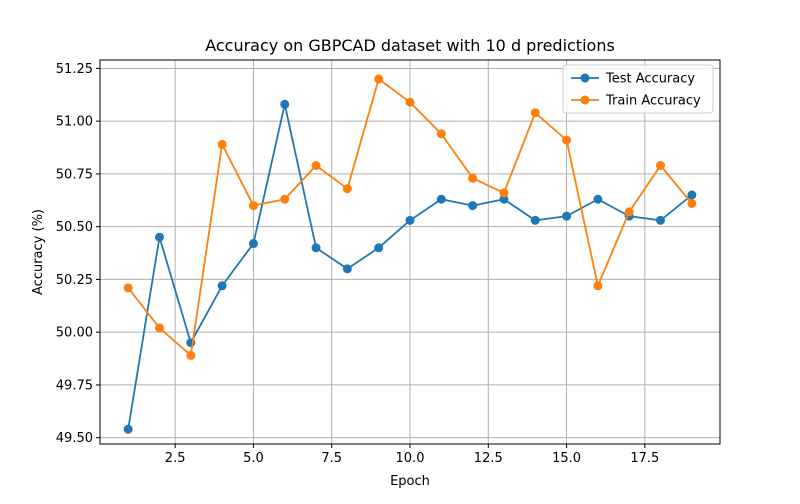 The height and width of the screenshot is (504, 800). Describe the element at coordinates (74, 227) in the screenshot. I see `y-tick-label: 50.50` at that location.